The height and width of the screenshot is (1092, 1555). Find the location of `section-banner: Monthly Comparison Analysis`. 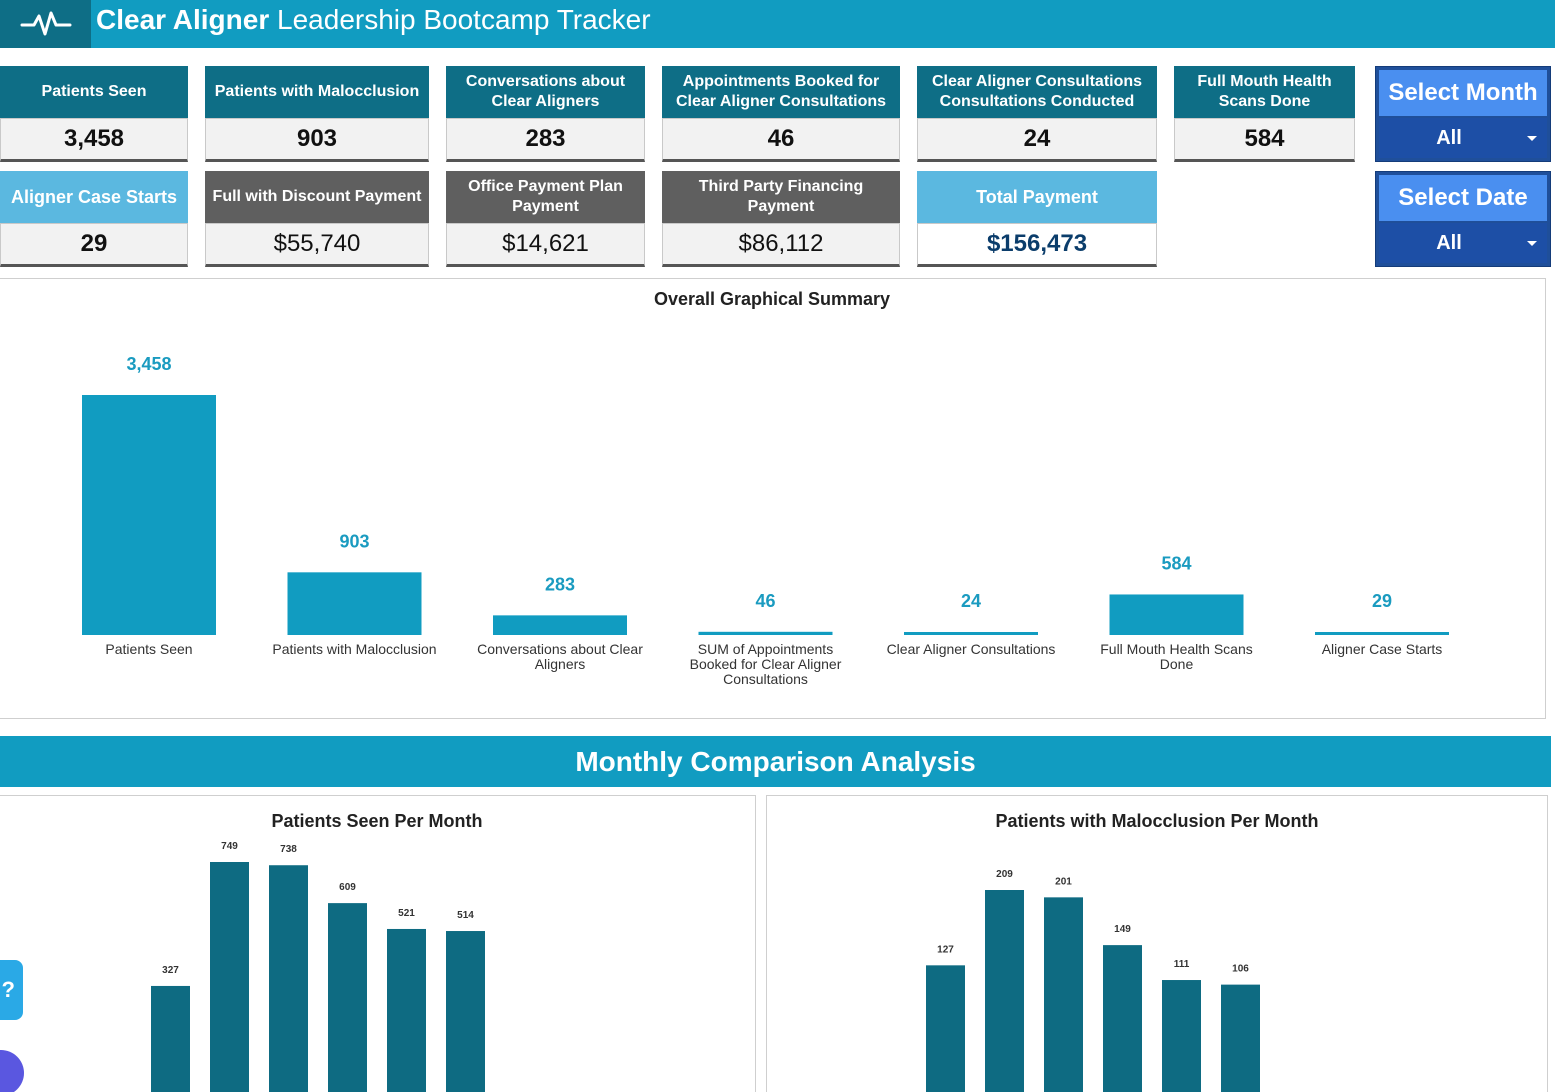

section-banner: Monthly Comparison Analysis is located at coordinates (775, 761).